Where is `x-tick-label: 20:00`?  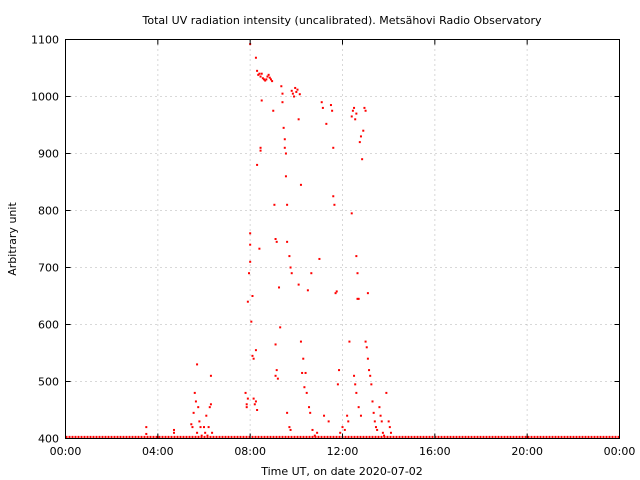 x-tick-label: 20:00 is located at coordinates (527, 451).